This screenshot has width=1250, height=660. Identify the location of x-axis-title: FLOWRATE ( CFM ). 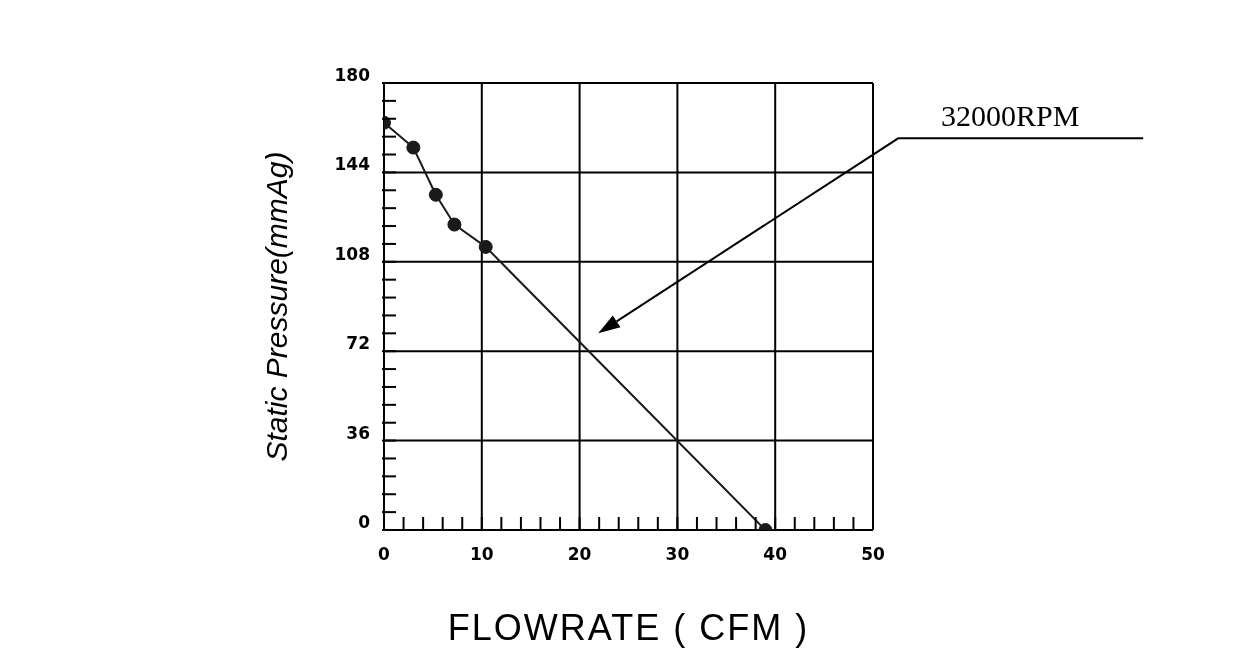
(628, 627).